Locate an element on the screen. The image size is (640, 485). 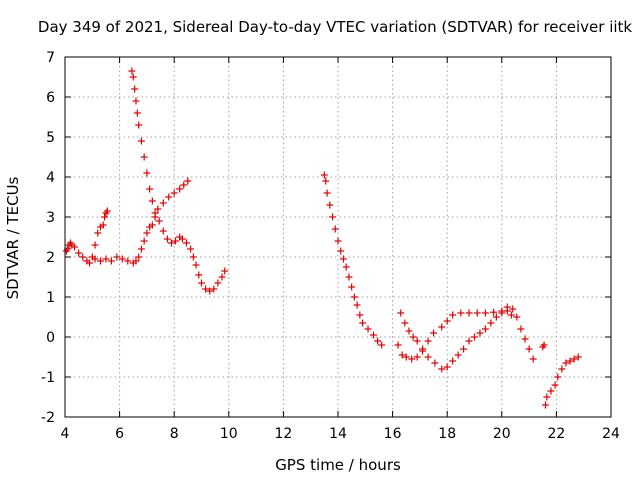
y-tick-label: 3 is located at coordinates (50, 218).